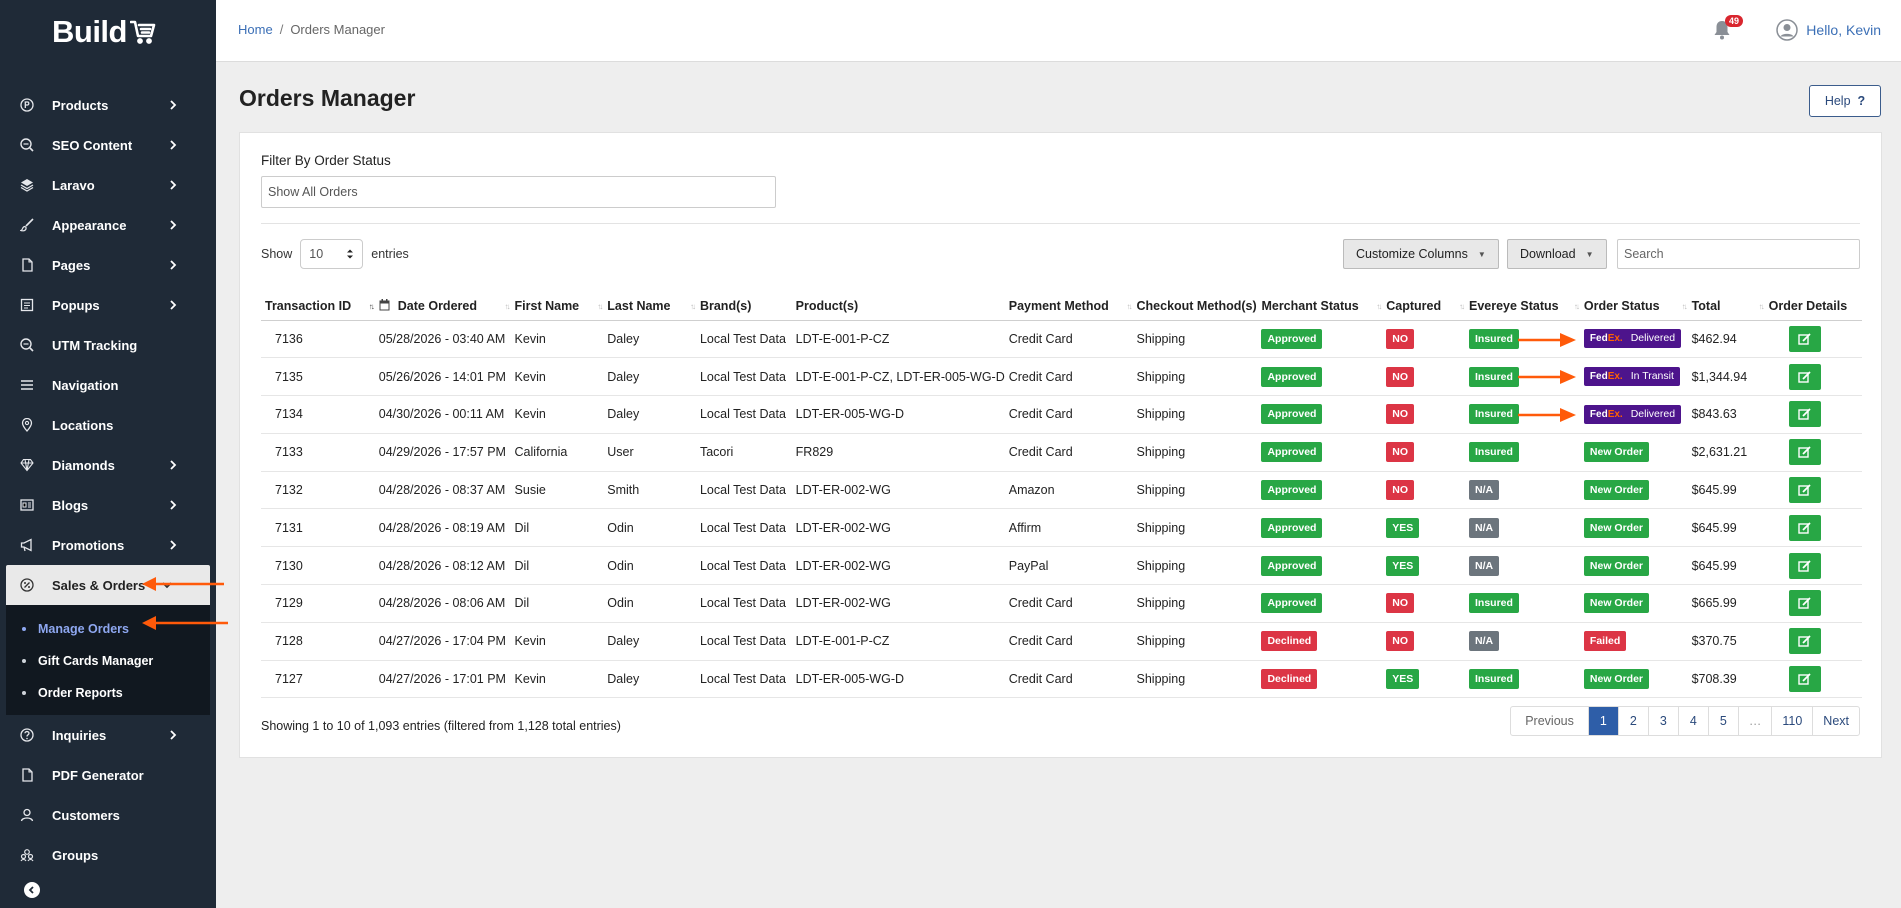  What do you see at coordinates (1320, 641) in the screenshot?
I see `cell-merchant-status: Declined` at bounding box center [1320, 641].